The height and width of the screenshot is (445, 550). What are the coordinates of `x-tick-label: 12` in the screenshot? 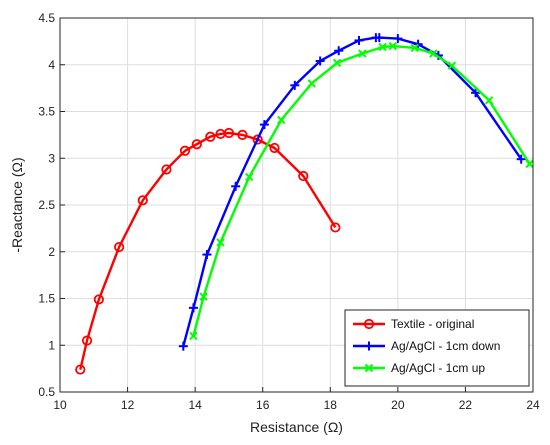 It's located at (128, 405).